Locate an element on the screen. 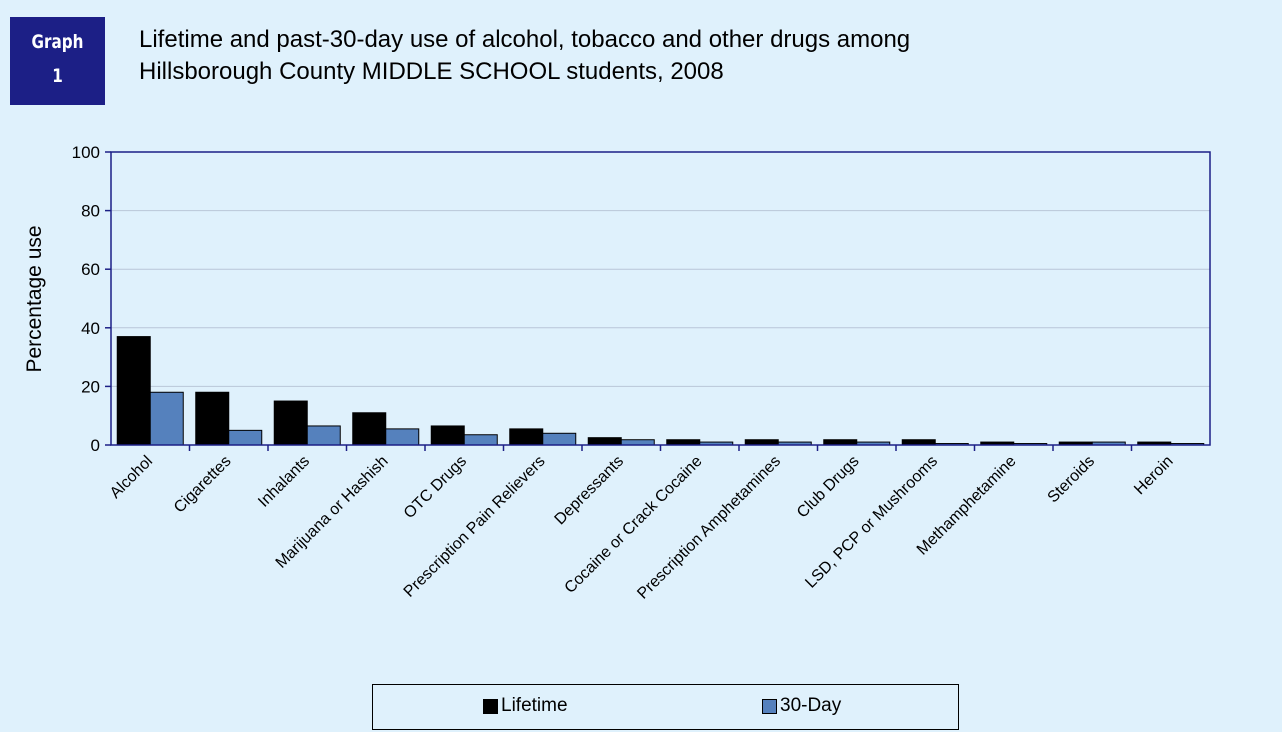  legend-item-30-day: 30-Day is located at coordinates (801, 706).